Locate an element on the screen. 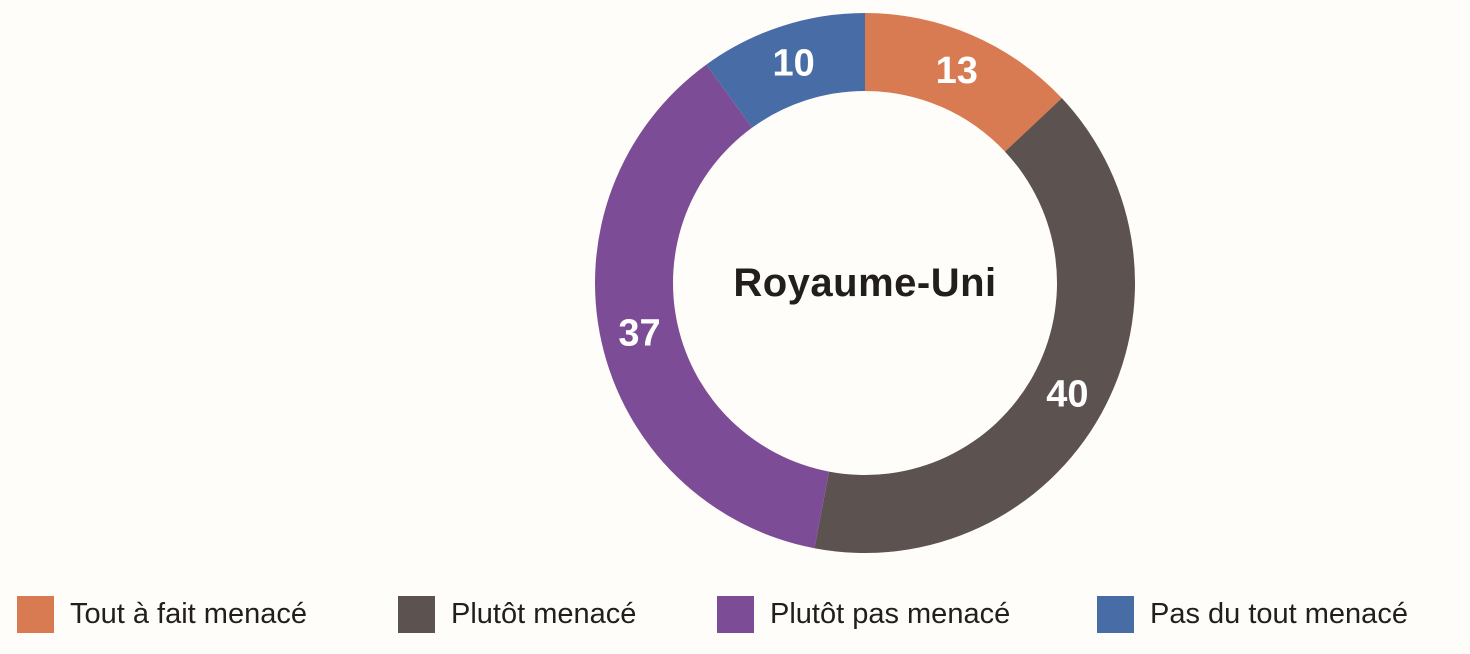 The image size is (1470, 654). legend-label: Pas du tout menacé is located at coordinates (1279, 613).